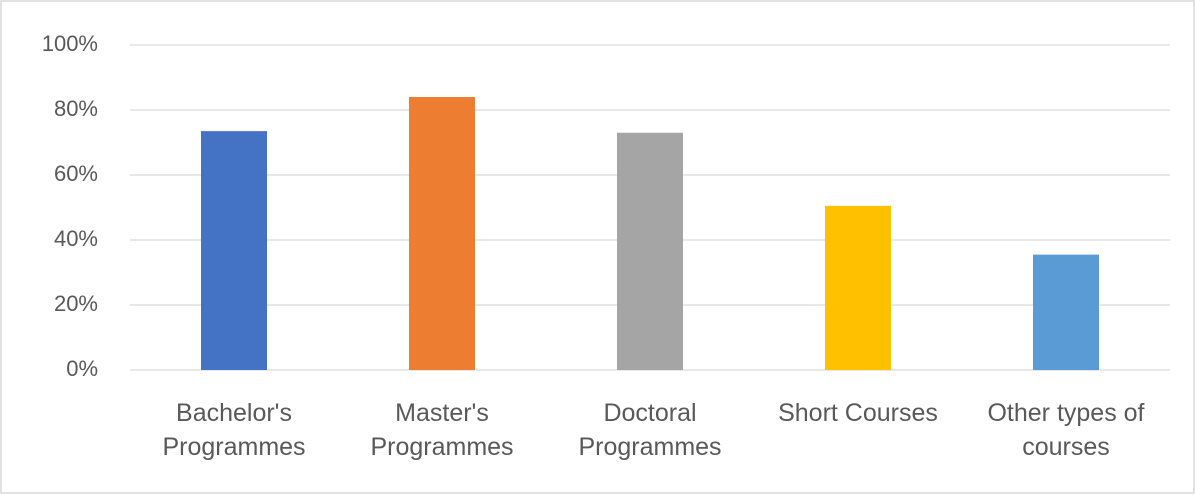 The width and height of the screenshot is (1196, 495). What do you see at coordinates (234, 430) in the screenshot?
I see `x-tick-label: Bachelor's Programmes` at bounding box center [234, 430].